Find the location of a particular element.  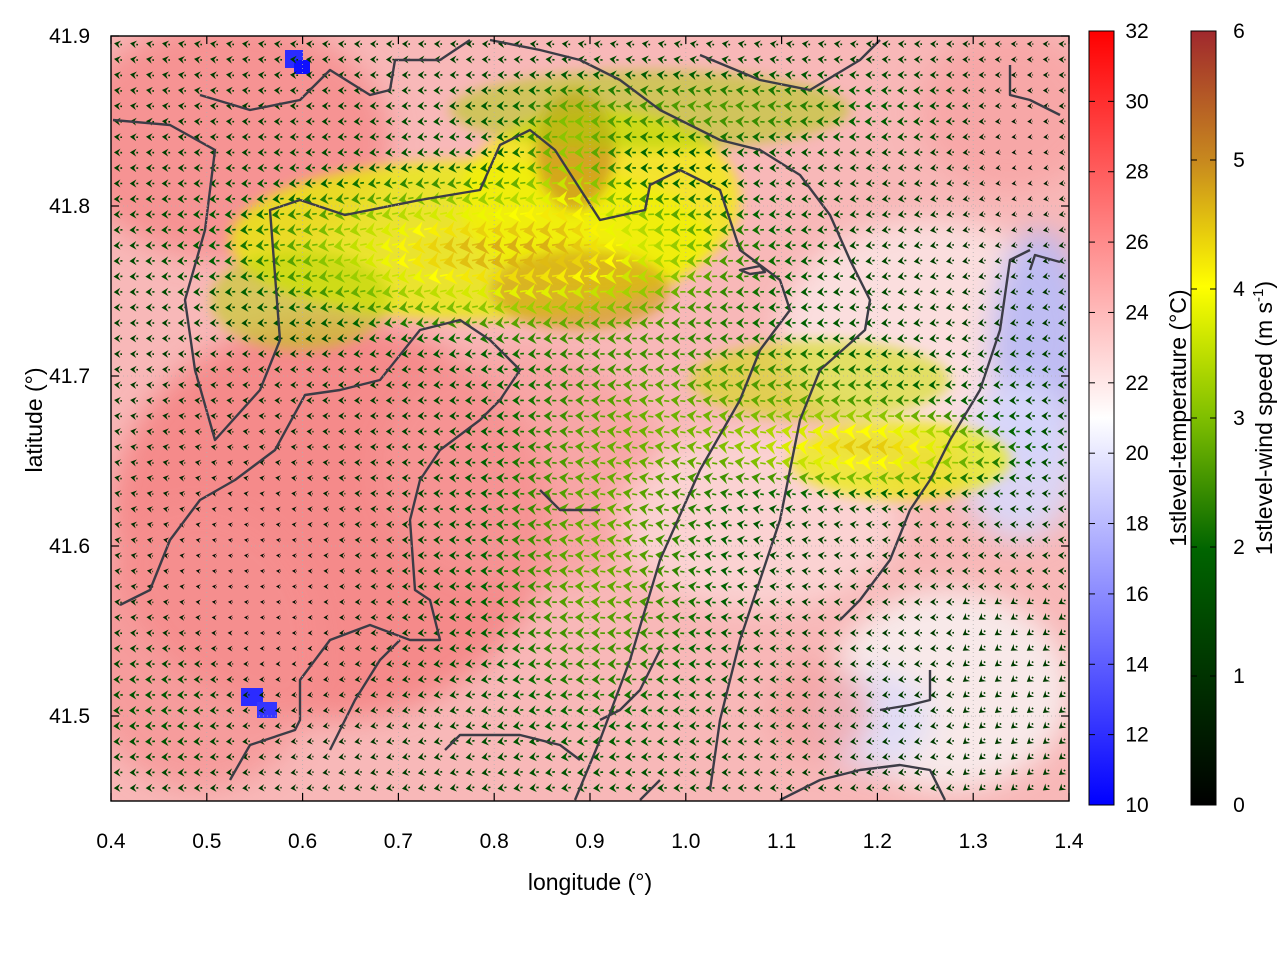

x-axis-label: longitude (°) is located at coordinates (590, 882).